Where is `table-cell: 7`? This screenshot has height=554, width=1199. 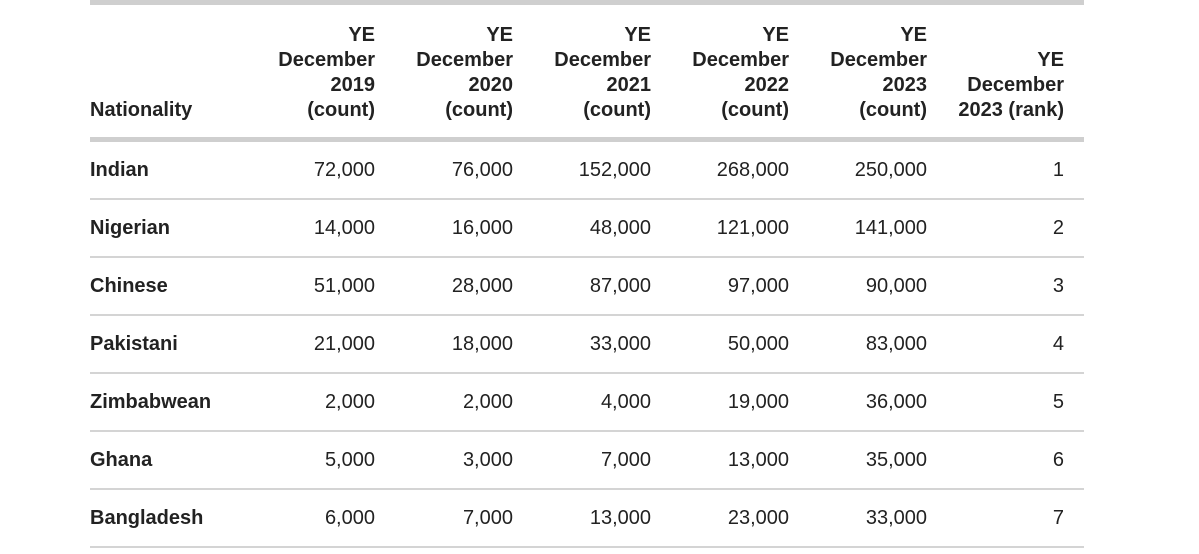 table-cell: 7 is located at coordinates (1005, 518).